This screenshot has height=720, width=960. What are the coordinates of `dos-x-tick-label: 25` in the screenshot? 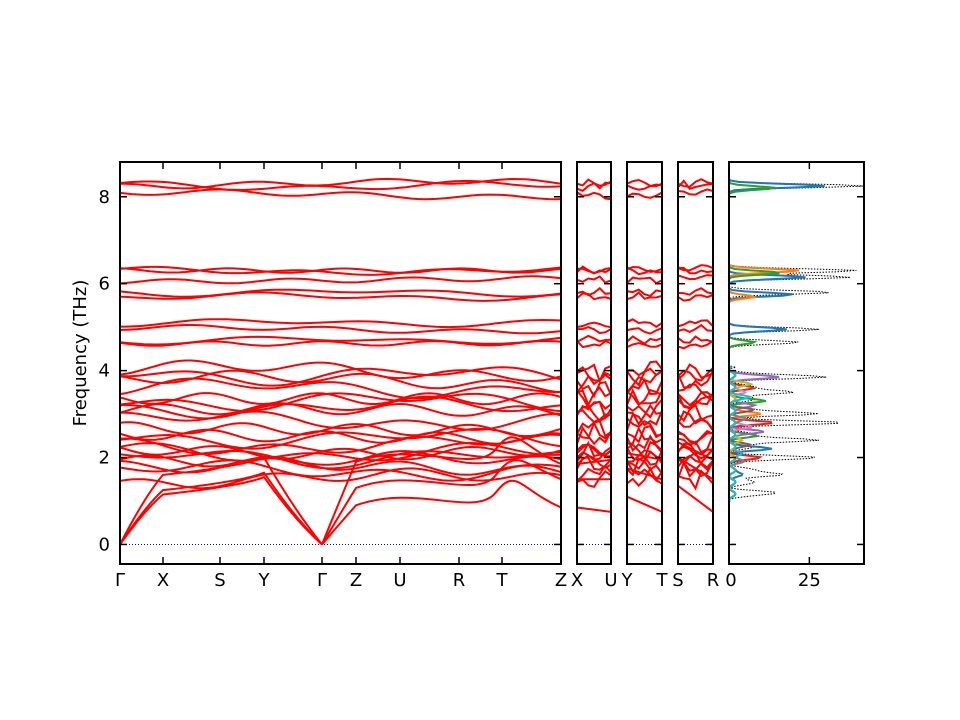 It's located at (809, 580).